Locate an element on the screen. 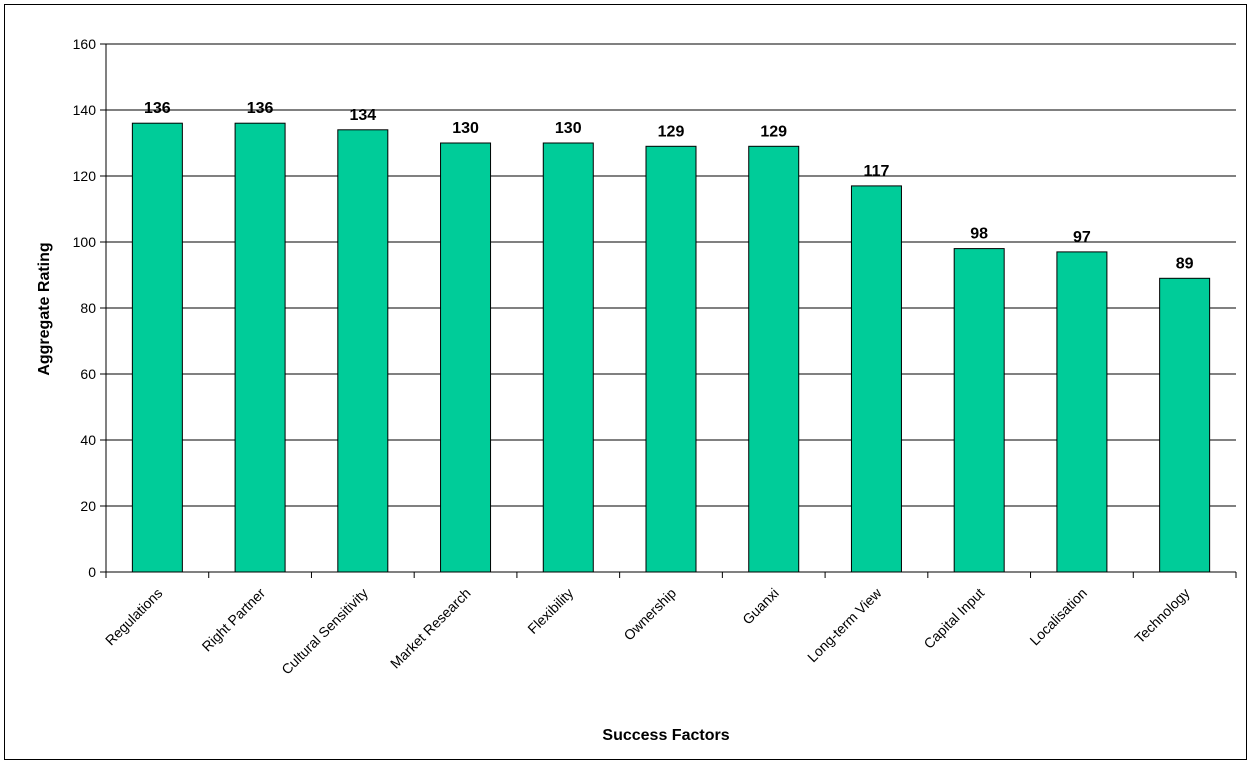 Image resolution: width=1254 pixels, height=766 pixels. x-category-label: Regulations is located at coordinates (134, 617).